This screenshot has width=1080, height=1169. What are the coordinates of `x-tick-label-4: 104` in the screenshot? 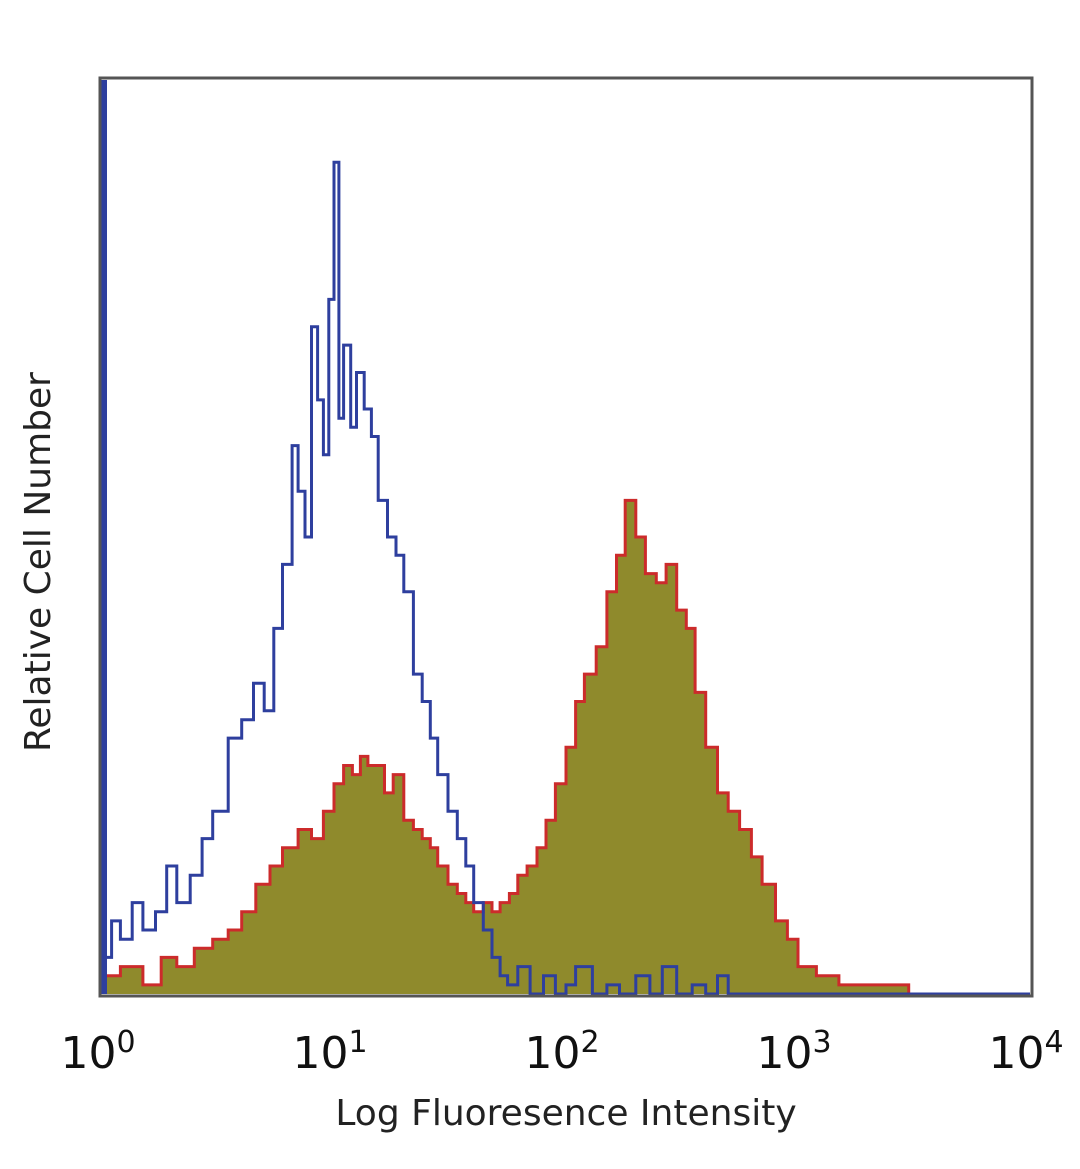 It's located at (1025, 1052).